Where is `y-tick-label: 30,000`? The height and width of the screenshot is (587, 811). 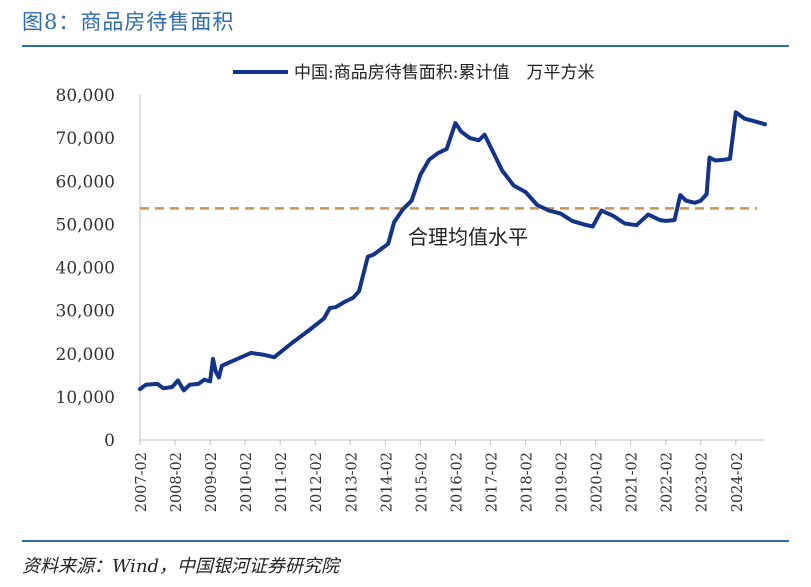
y-tick-label: 30,000 is located at coordinates (85, 312).